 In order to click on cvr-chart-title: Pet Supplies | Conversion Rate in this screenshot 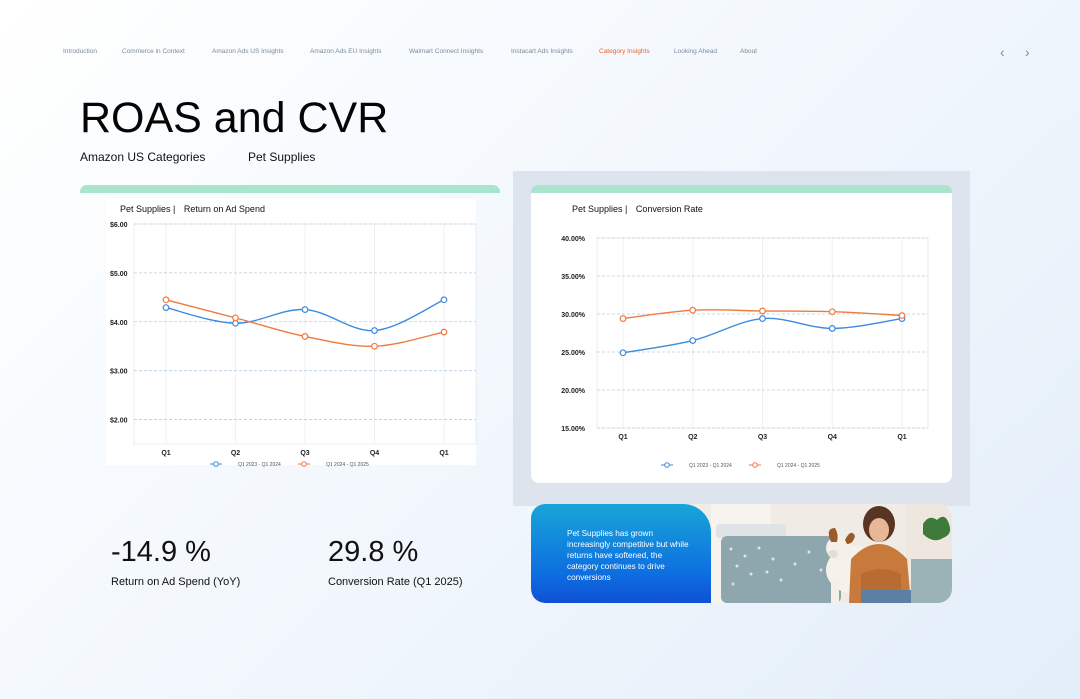, I will do `click(637, 209)`.